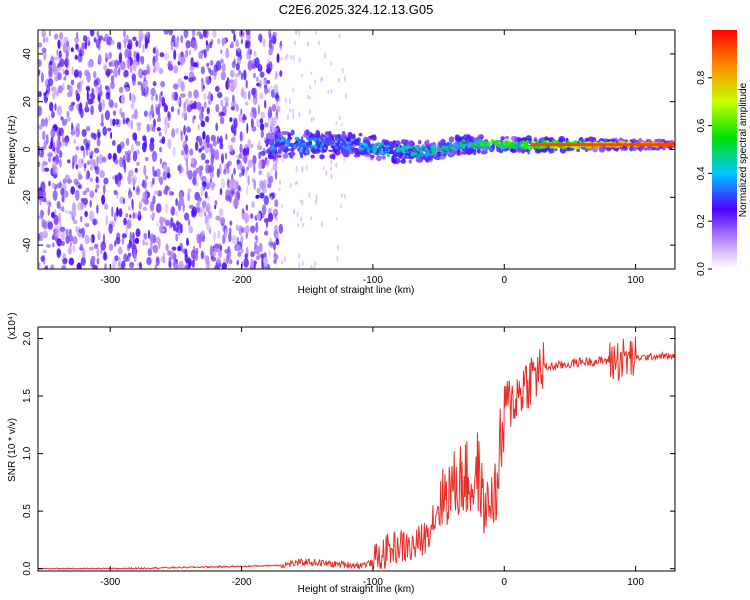  What do you see at coordinates (12, 150) in the screenshot?
I see `spectrogram-y-axis-label: Frequency (Hz)` at bounding box center [12, 150].